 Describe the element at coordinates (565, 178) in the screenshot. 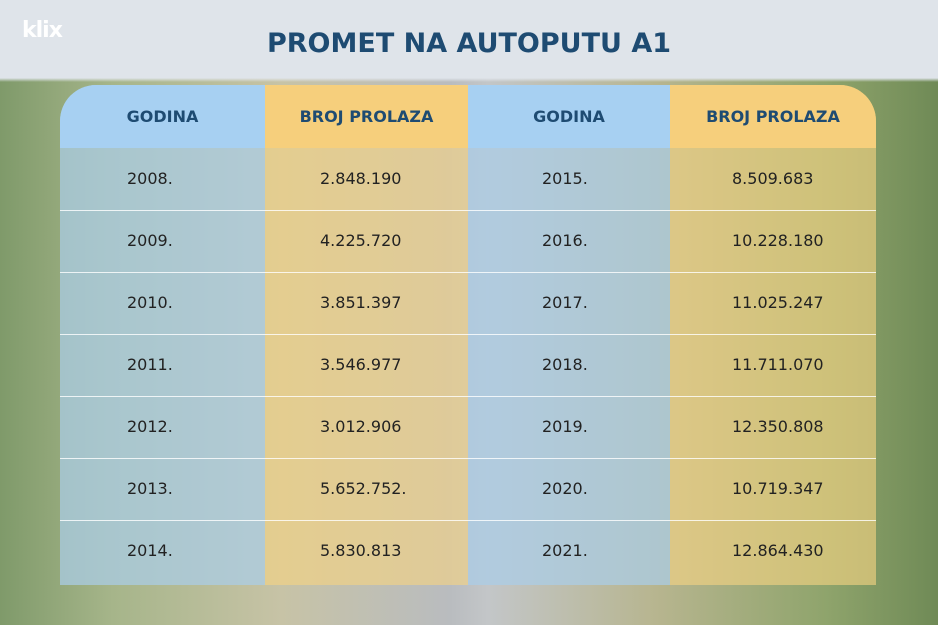

I see `table-cell: 2015.` at that location.